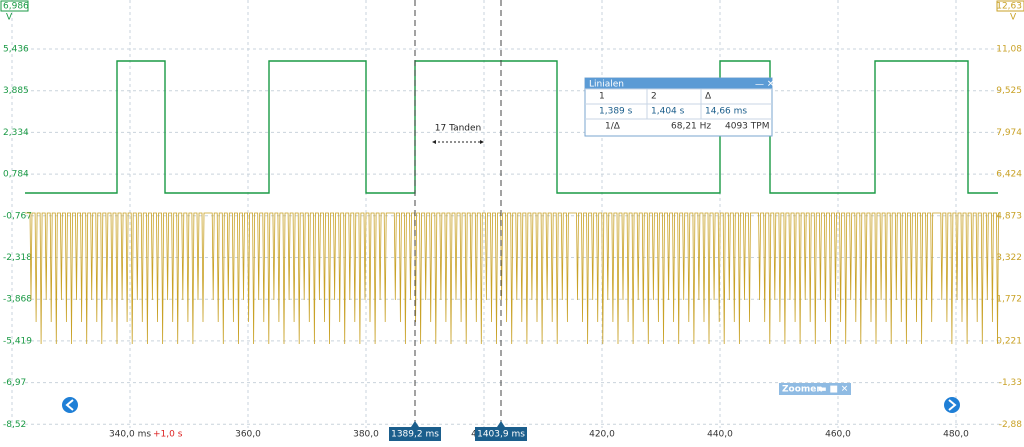 Image resolution: width=1024 pixels, height=447 pixels. I want to click on y-tick-label: -8,52, so click(14, 425).